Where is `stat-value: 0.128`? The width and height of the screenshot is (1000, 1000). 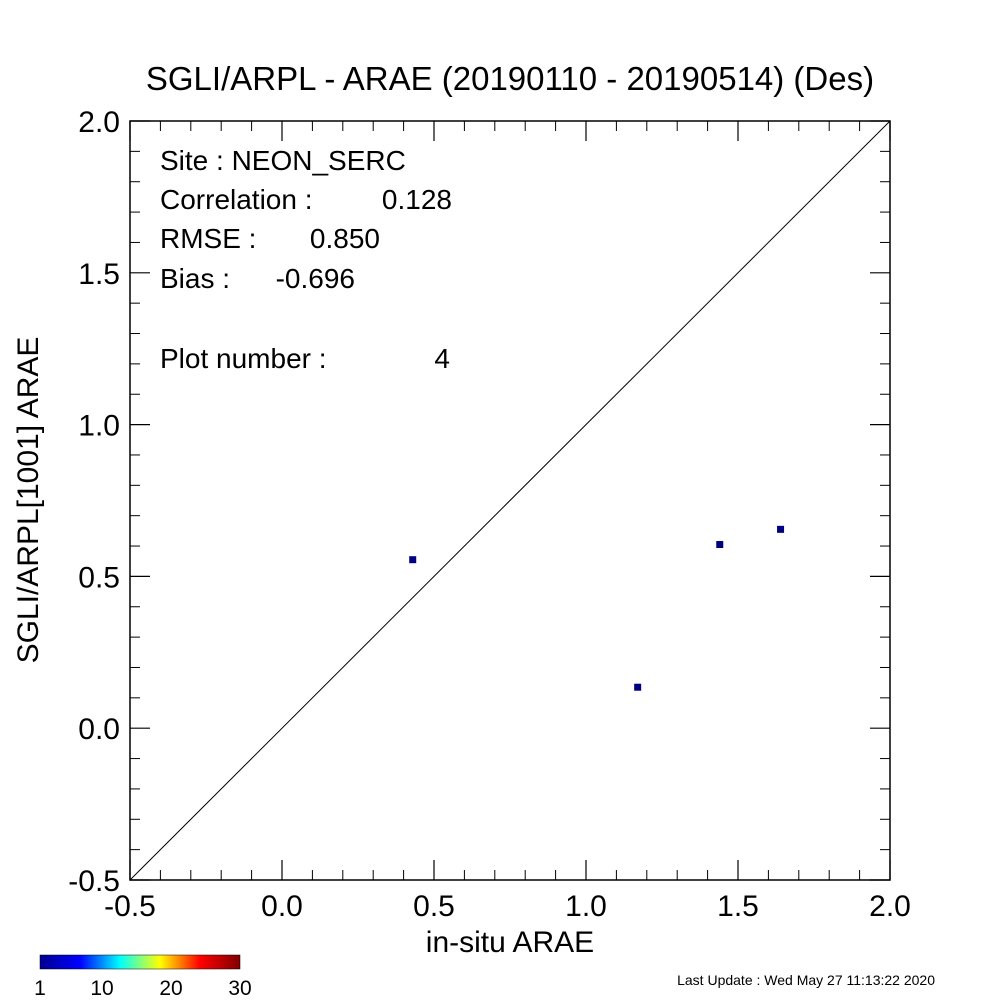
stat-value: 0.128 is located at coordinates (417, 199).